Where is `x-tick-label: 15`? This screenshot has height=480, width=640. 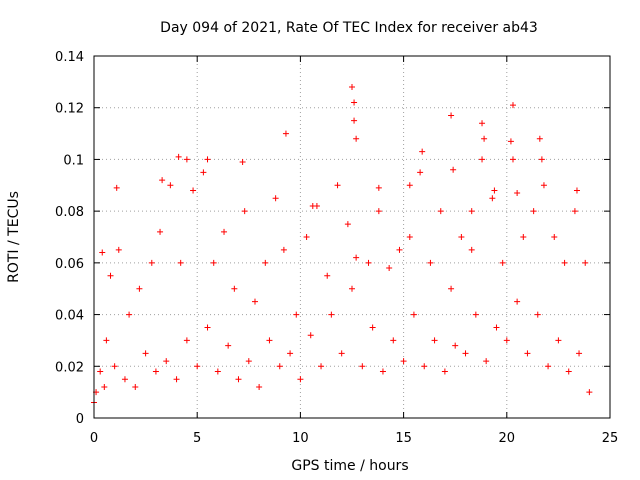 x-tick-label: 15 is located at coordinates (403, 438).